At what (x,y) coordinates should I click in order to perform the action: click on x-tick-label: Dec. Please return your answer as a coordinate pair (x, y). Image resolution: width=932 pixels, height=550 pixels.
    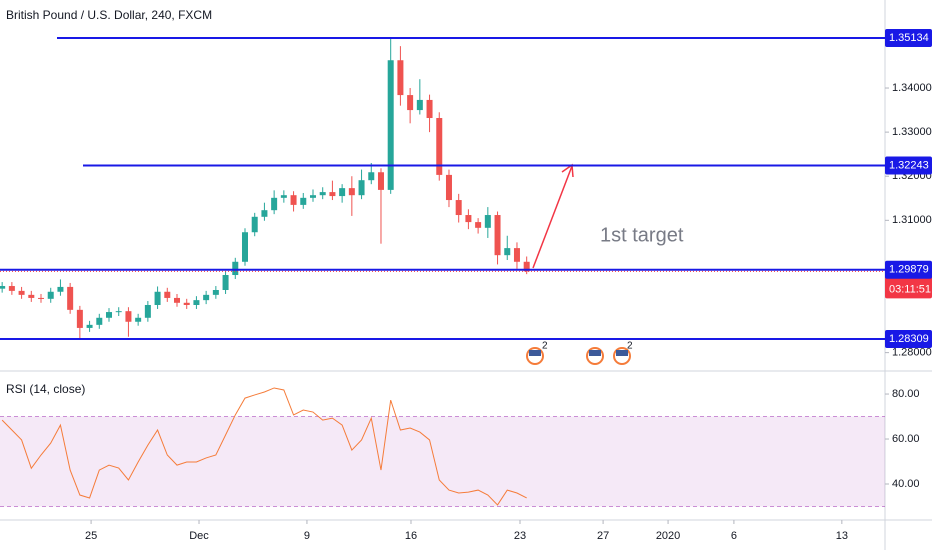
    Looking at the image, I should click on (199, 536).